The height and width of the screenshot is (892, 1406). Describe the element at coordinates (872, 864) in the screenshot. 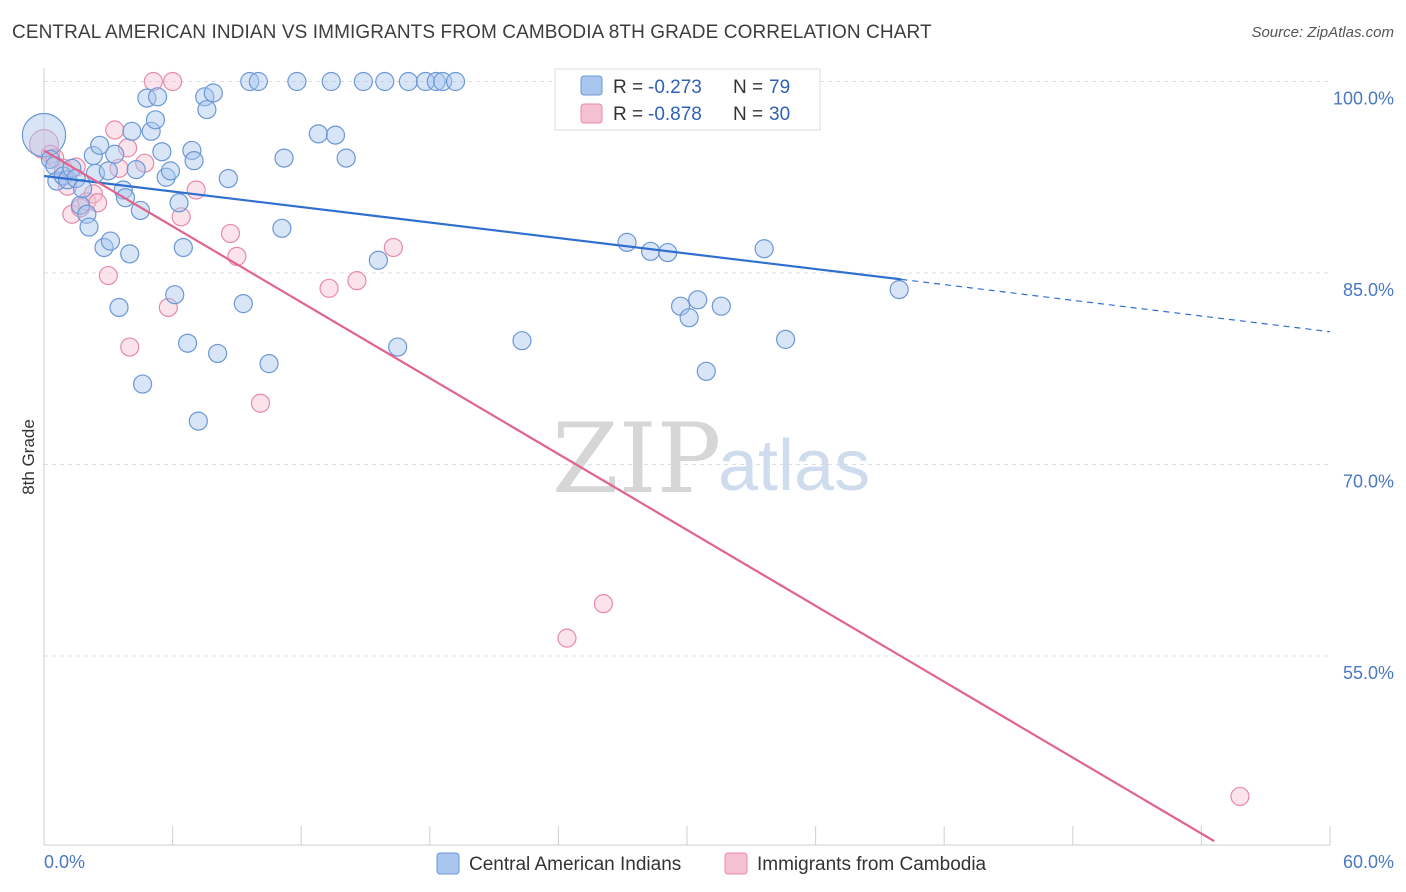

I see `bottom-legend-label-pink: Immigrants from Cambodia` at that location.